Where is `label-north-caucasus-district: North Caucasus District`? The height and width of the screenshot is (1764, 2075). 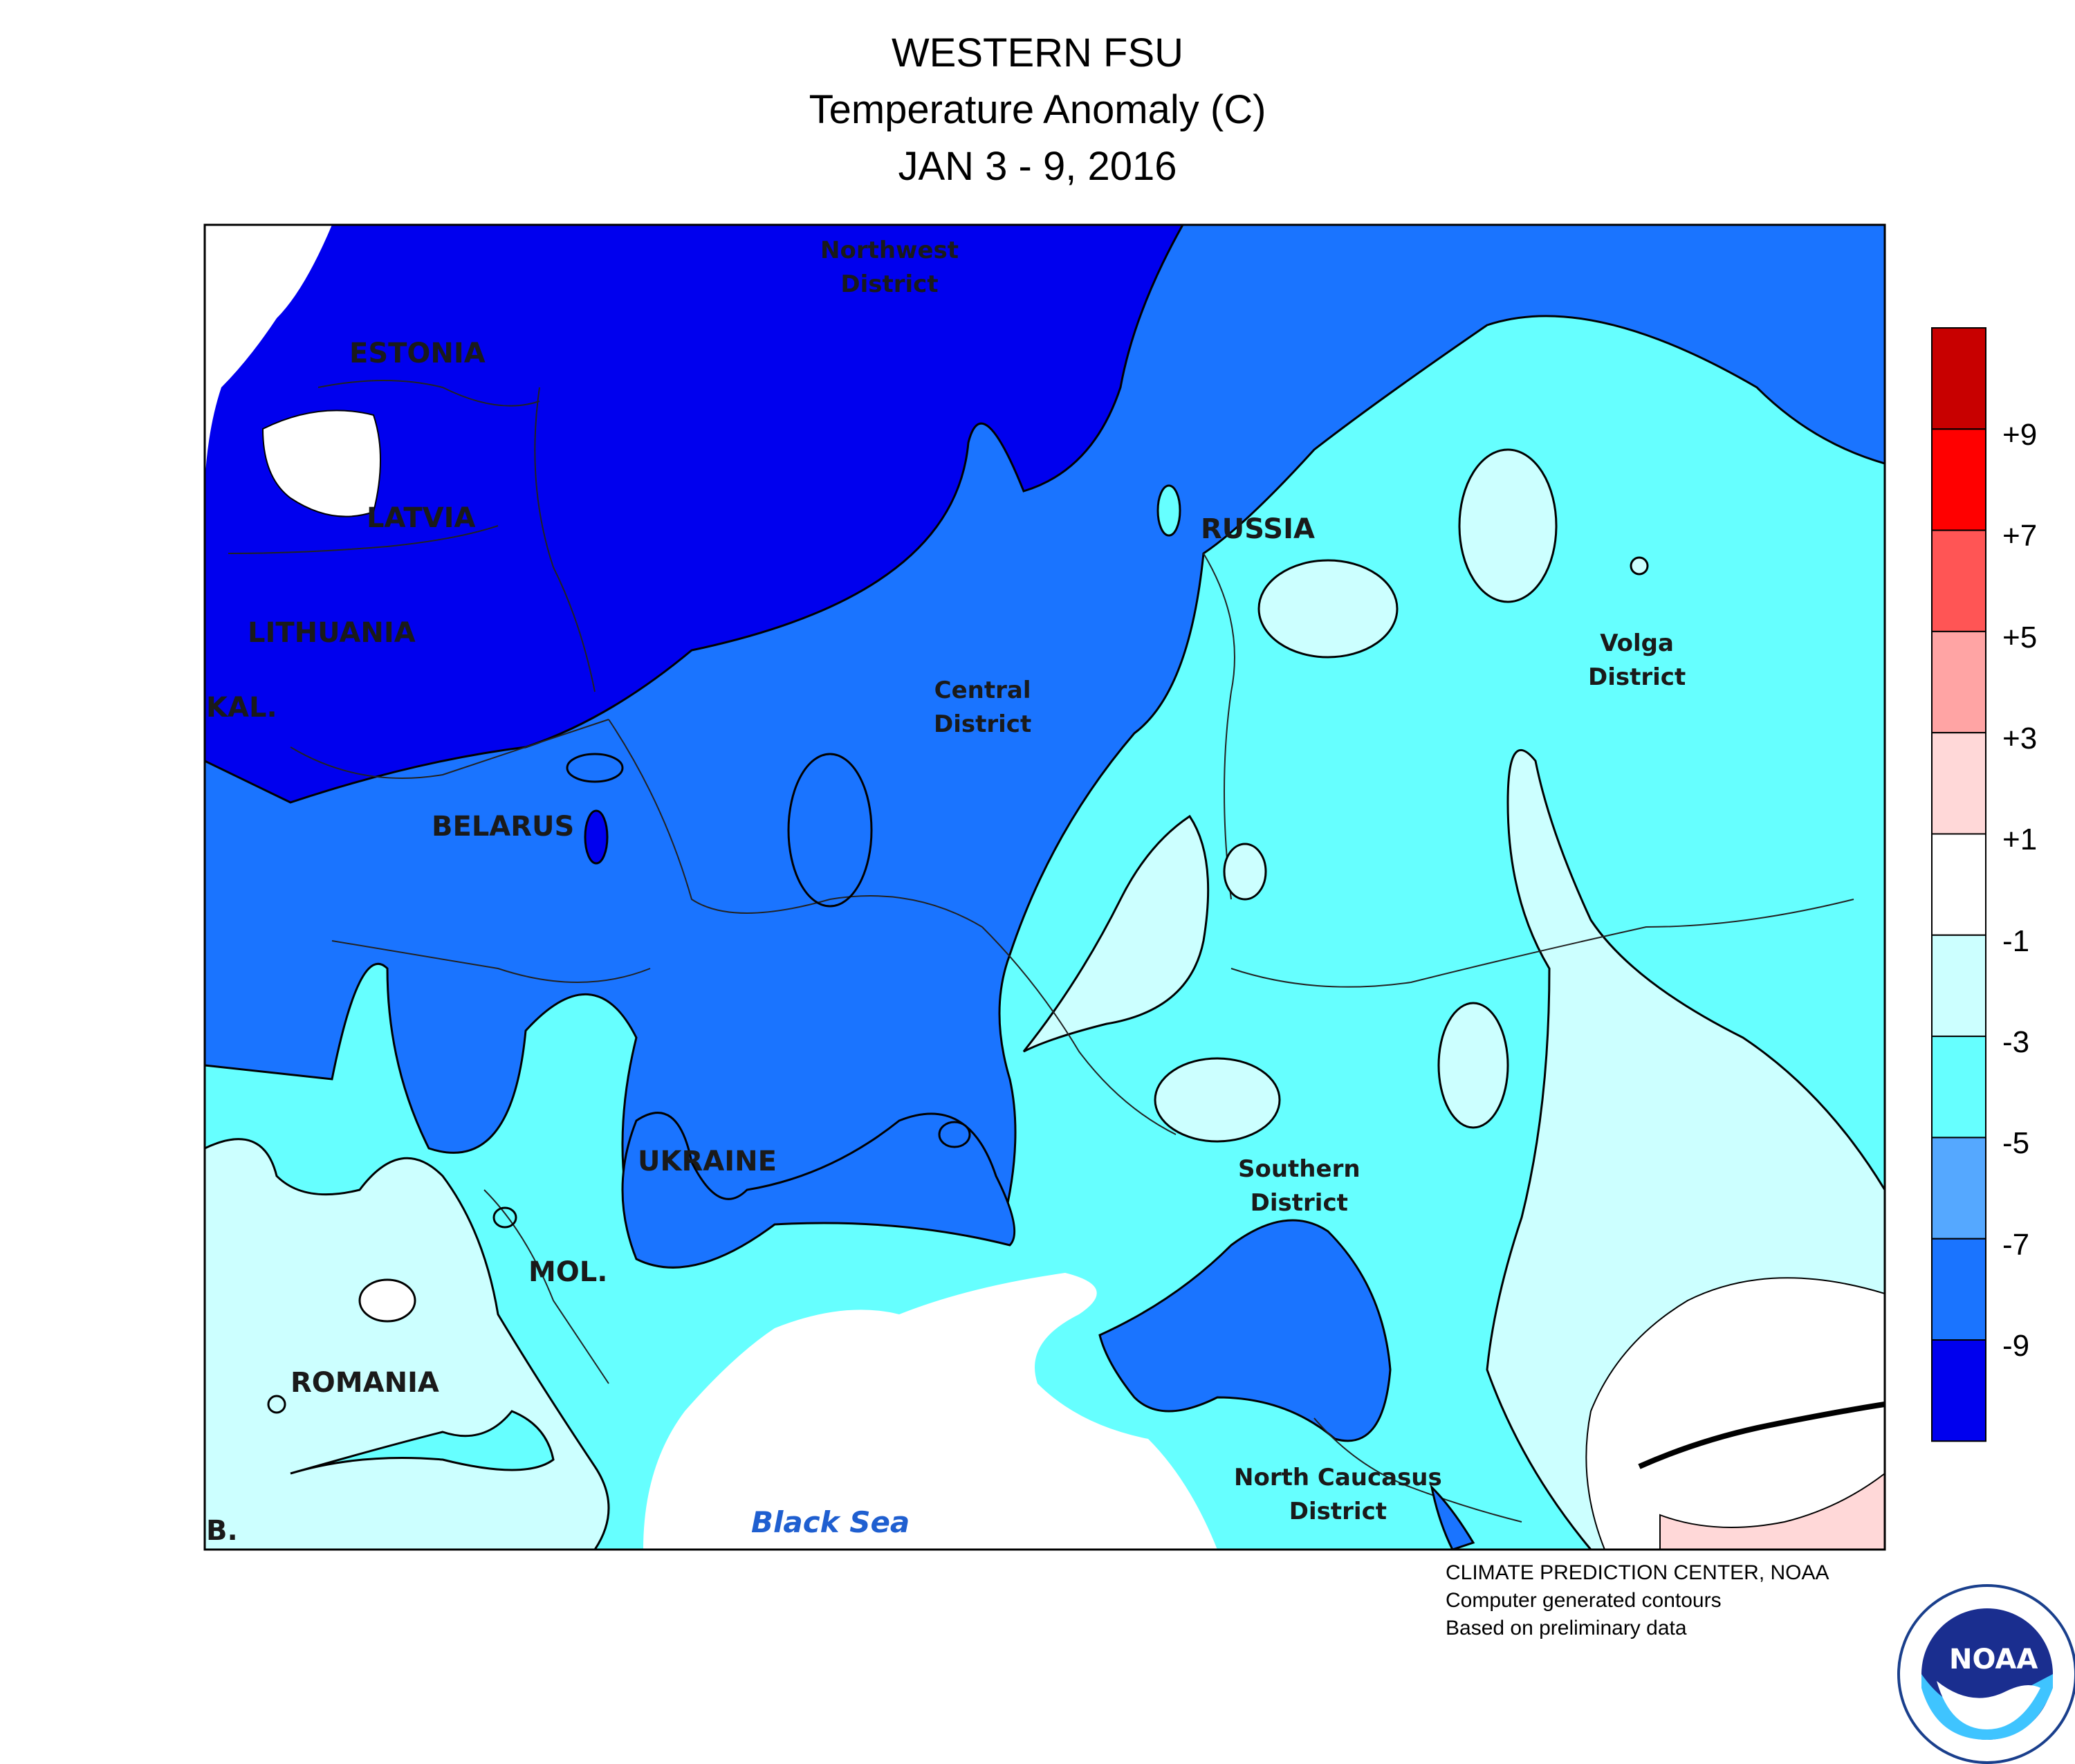 label-north-caucasus-district: North Caucasus District is located at coordinates (1338, 1495).